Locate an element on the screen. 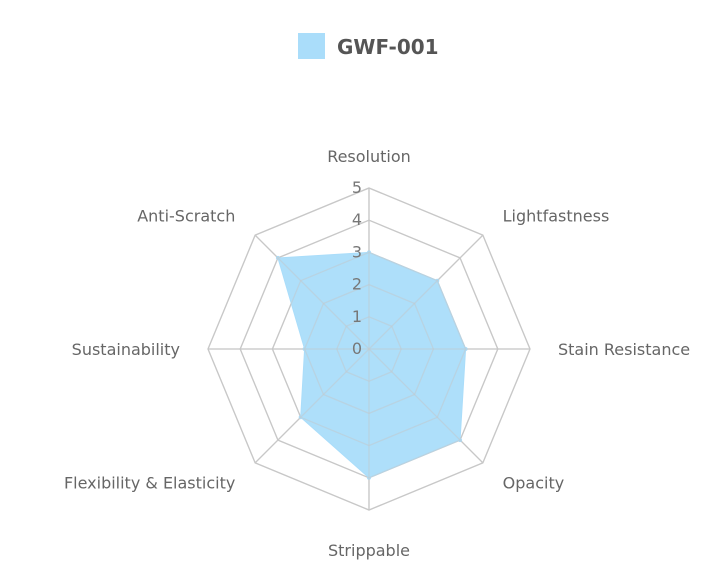  legend-label: GWF-001 is located at coordinates (388, 47).